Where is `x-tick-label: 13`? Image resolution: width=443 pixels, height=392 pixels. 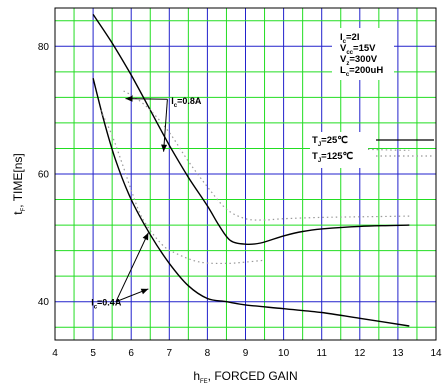
x-tick-label: 13 is located at coordinates (398, 353).